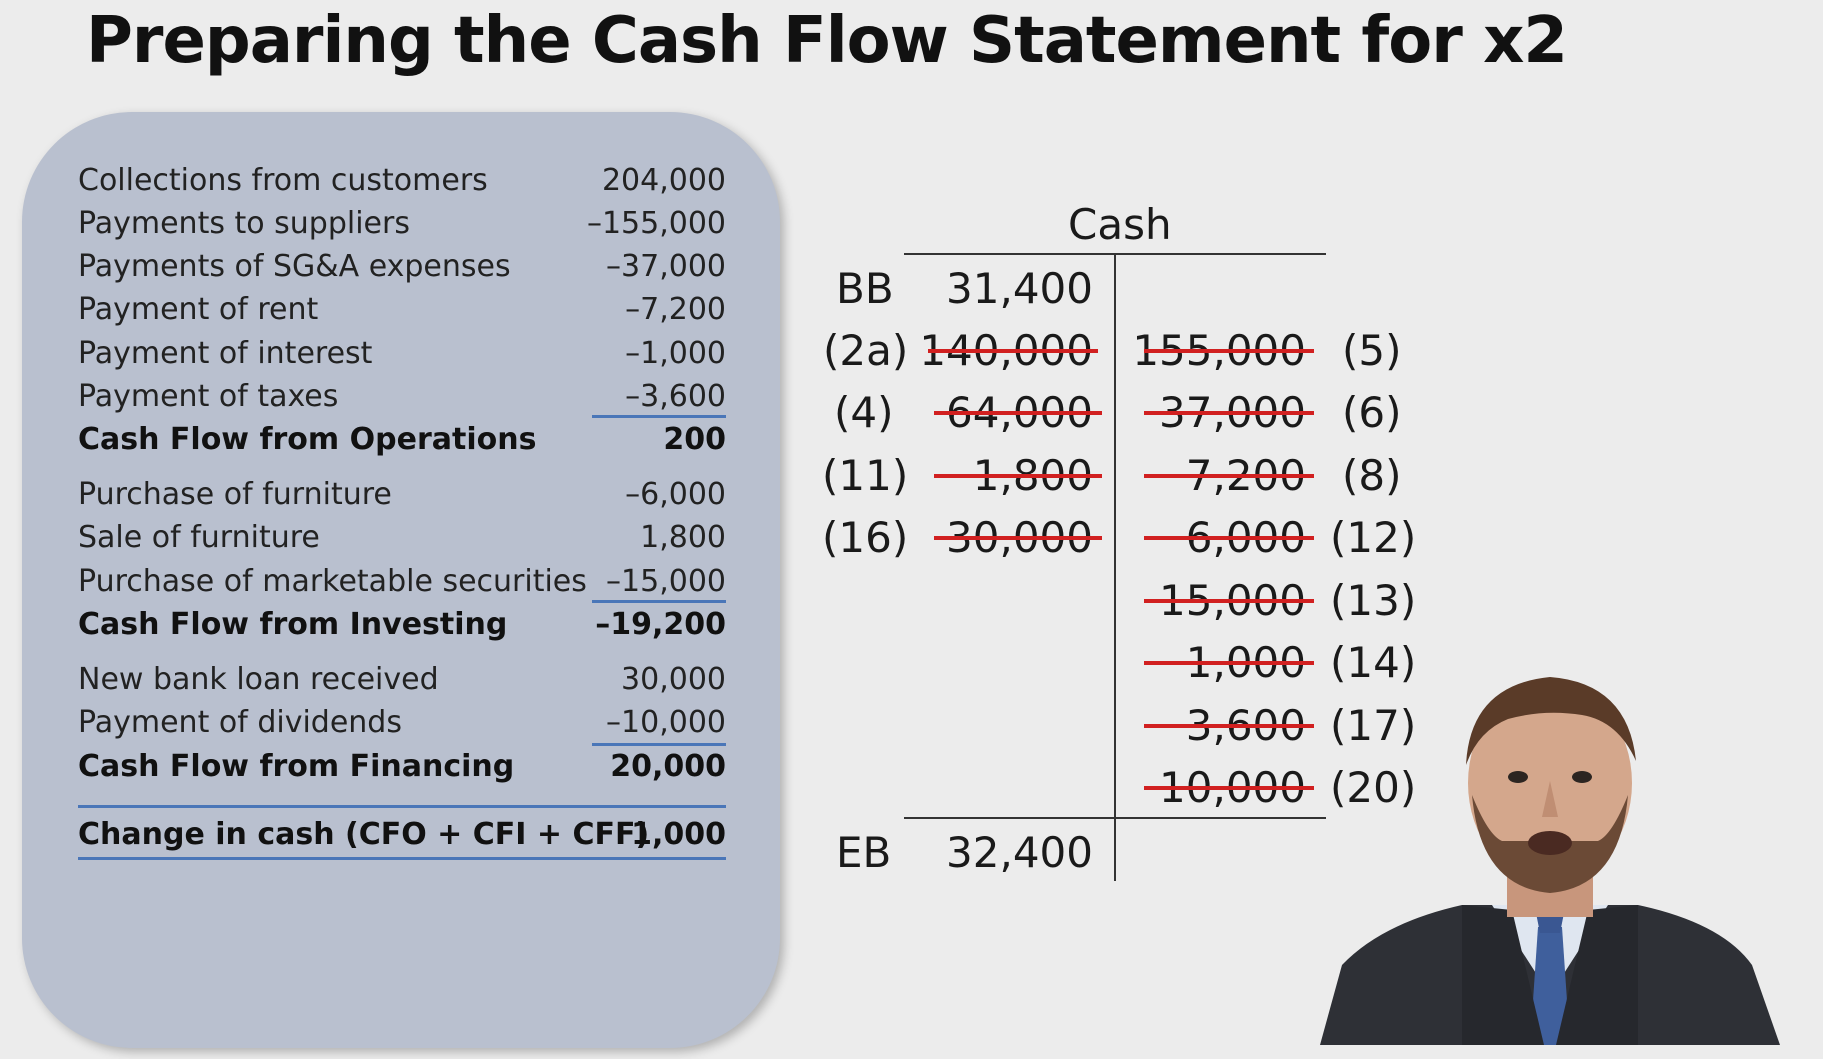  I want to click on cf-row-bank-loan: New bank loan received 30,000, so click(402, 680).